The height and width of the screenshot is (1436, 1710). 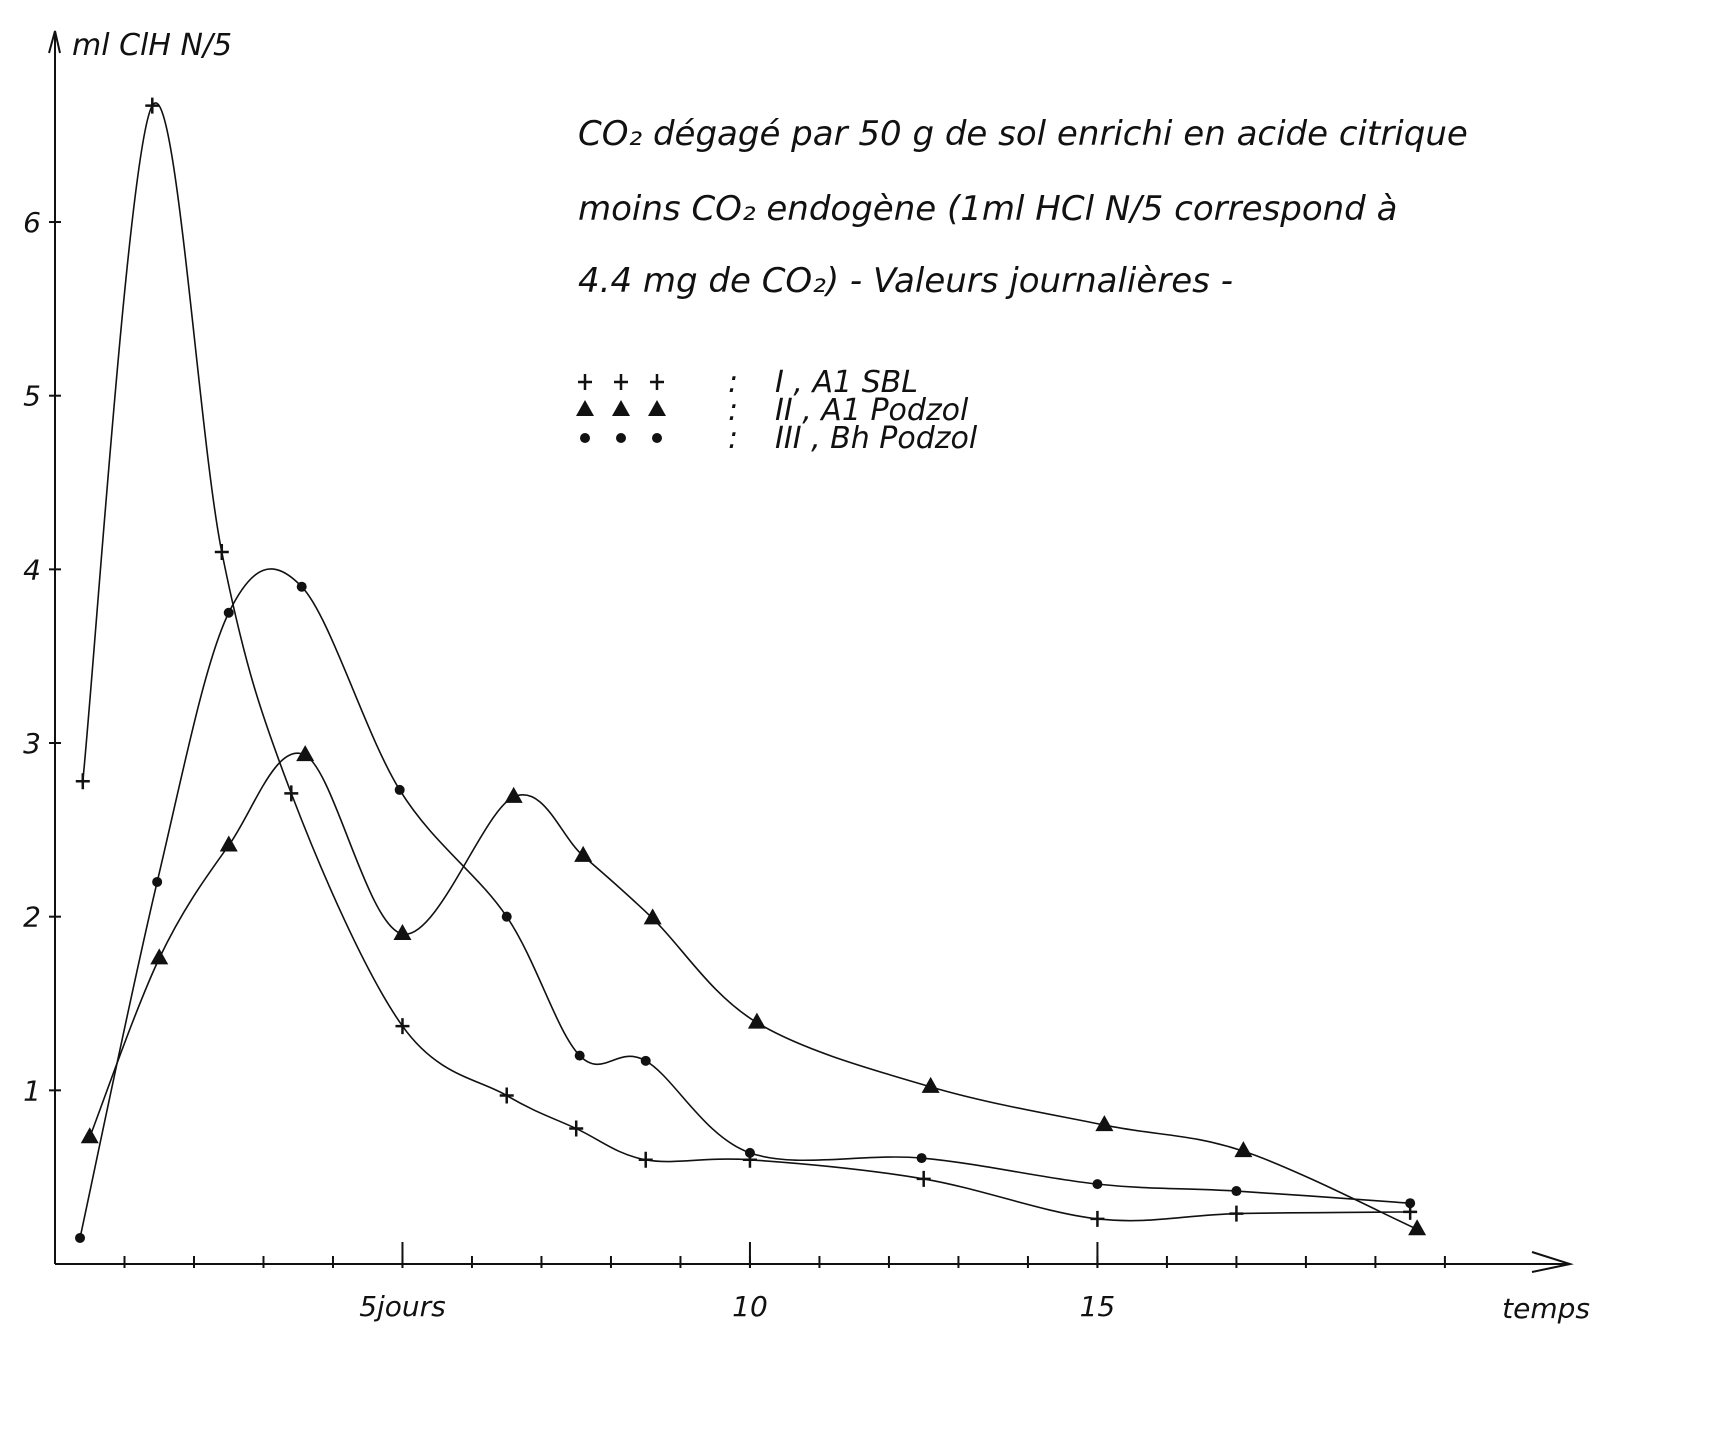 I want to click on x-tick-label: 15, so click(x=1098, y=1306).